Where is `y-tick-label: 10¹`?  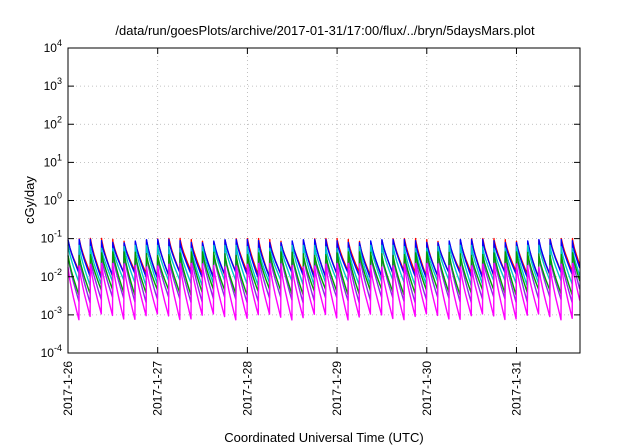
y-tick-label: 10¹ is located at coordinates (53, 160).